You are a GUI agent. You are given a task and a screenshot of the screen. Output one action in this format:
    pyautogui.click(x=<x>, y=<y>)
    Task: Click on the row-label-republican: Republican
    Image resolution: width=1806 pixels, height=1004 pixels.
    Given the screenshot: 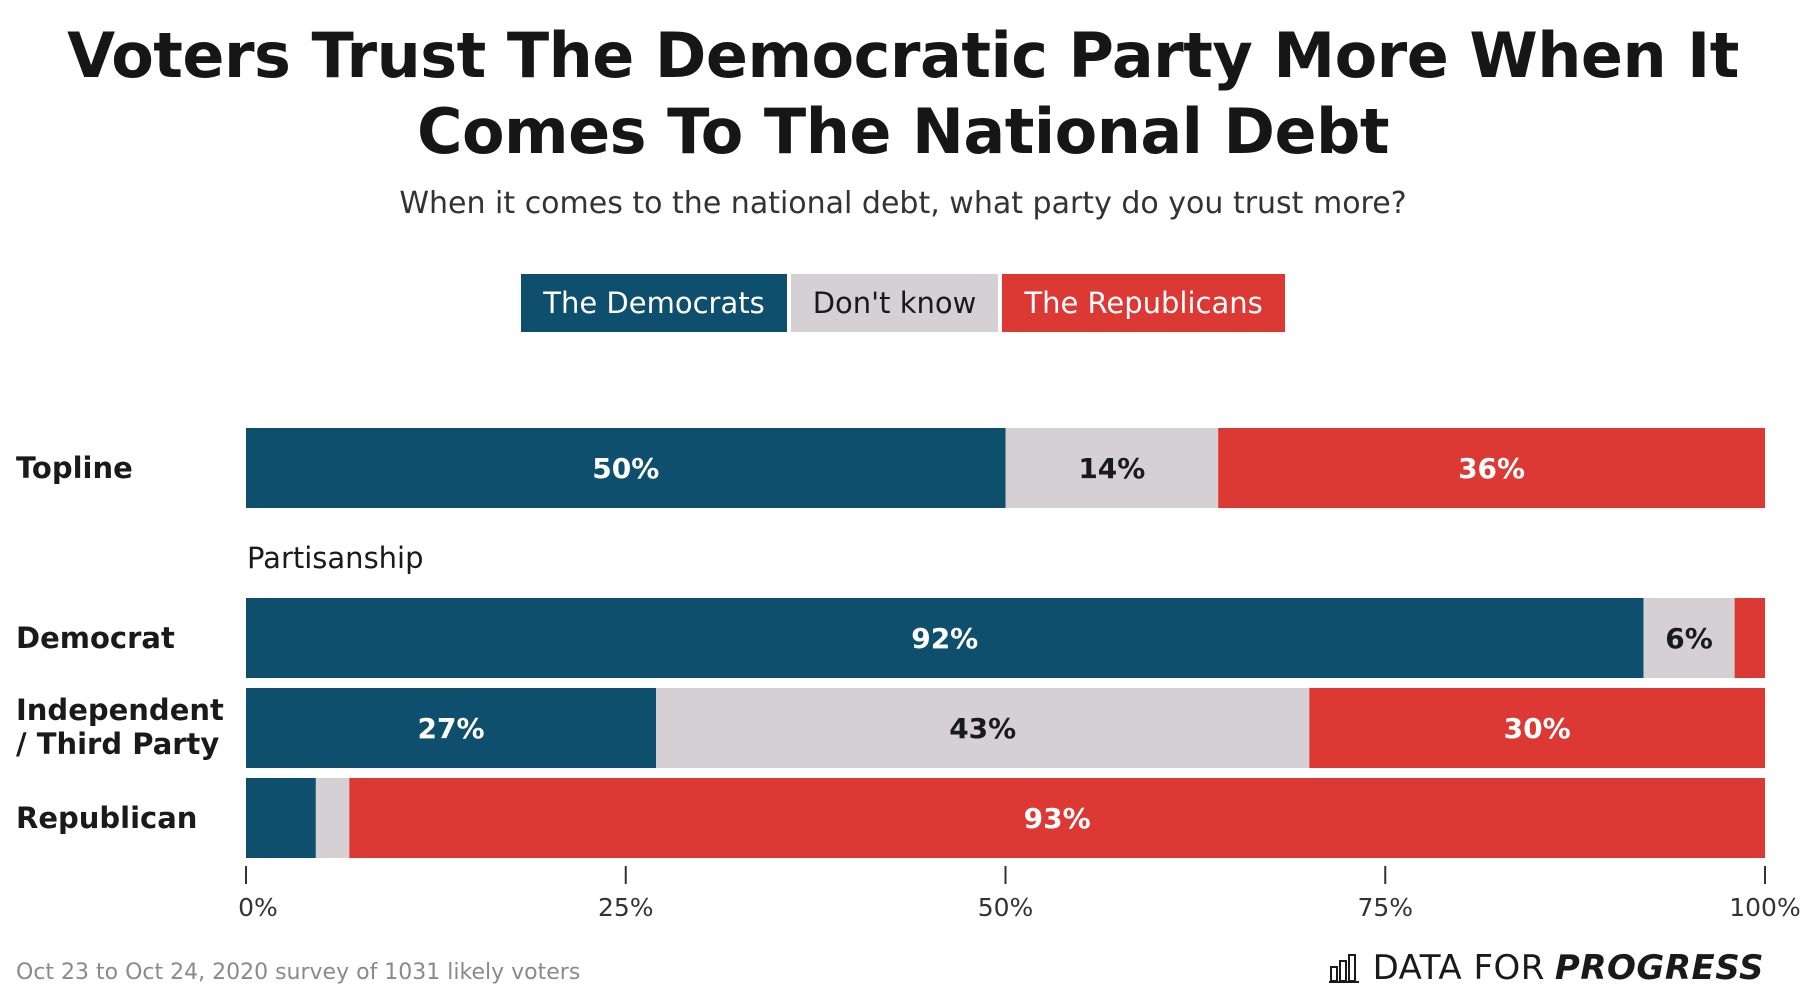 What is the action you would take?
    pyautogui.click(x=107, y=818)
    